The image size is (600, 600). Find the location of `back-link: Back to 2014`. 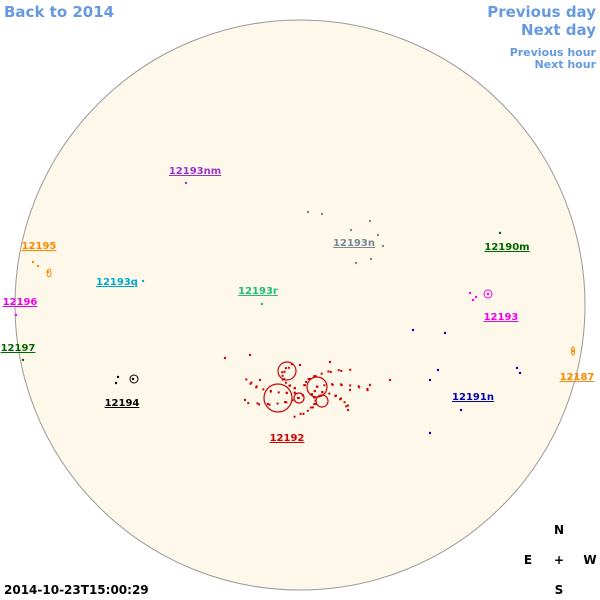

back-link: Back to 2014 is located at coordinates (59, 12).